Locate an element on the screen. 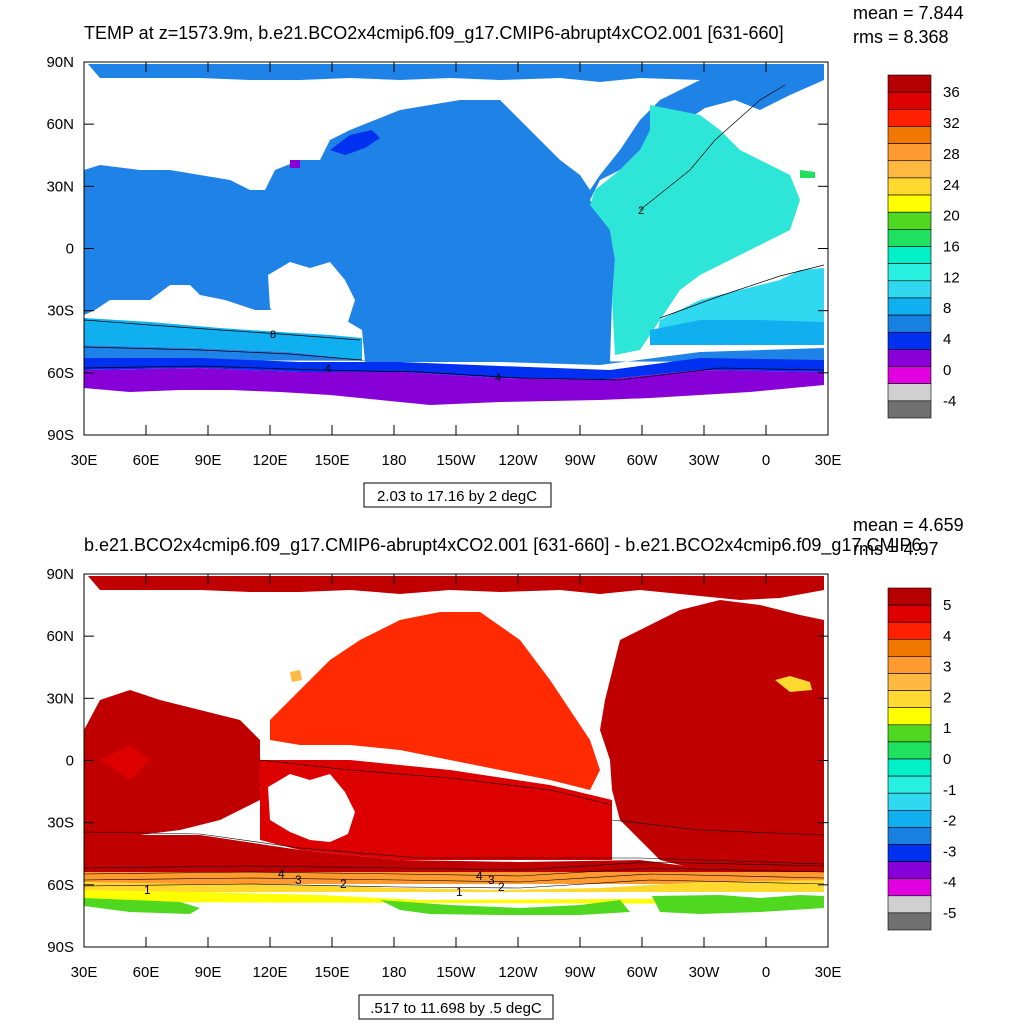 Image resolution: width=1024 pixels, height=1029 pixels. panel-2-atlantic is located at coordinates (712, 735).